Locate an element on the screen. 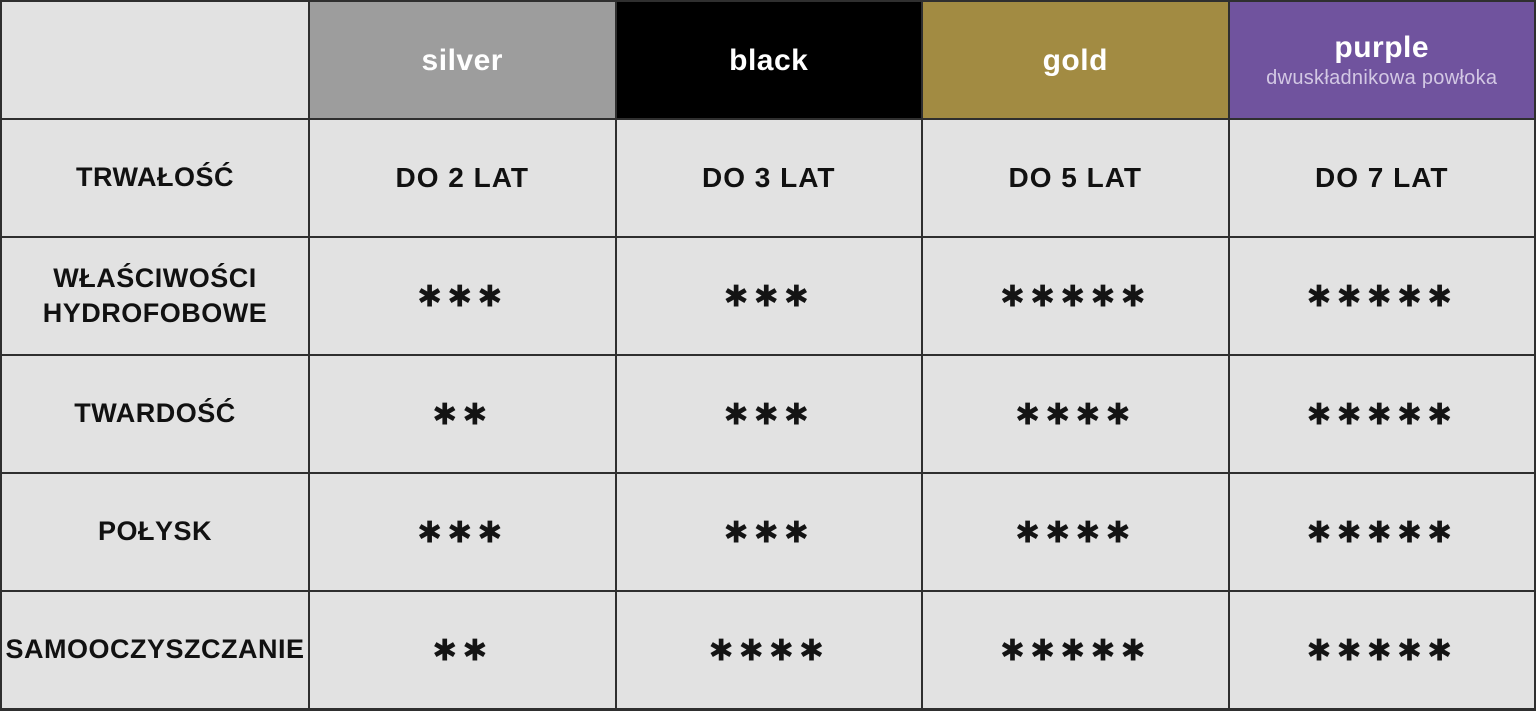  column-label-silver: silver is located at coordinates (462, 60).